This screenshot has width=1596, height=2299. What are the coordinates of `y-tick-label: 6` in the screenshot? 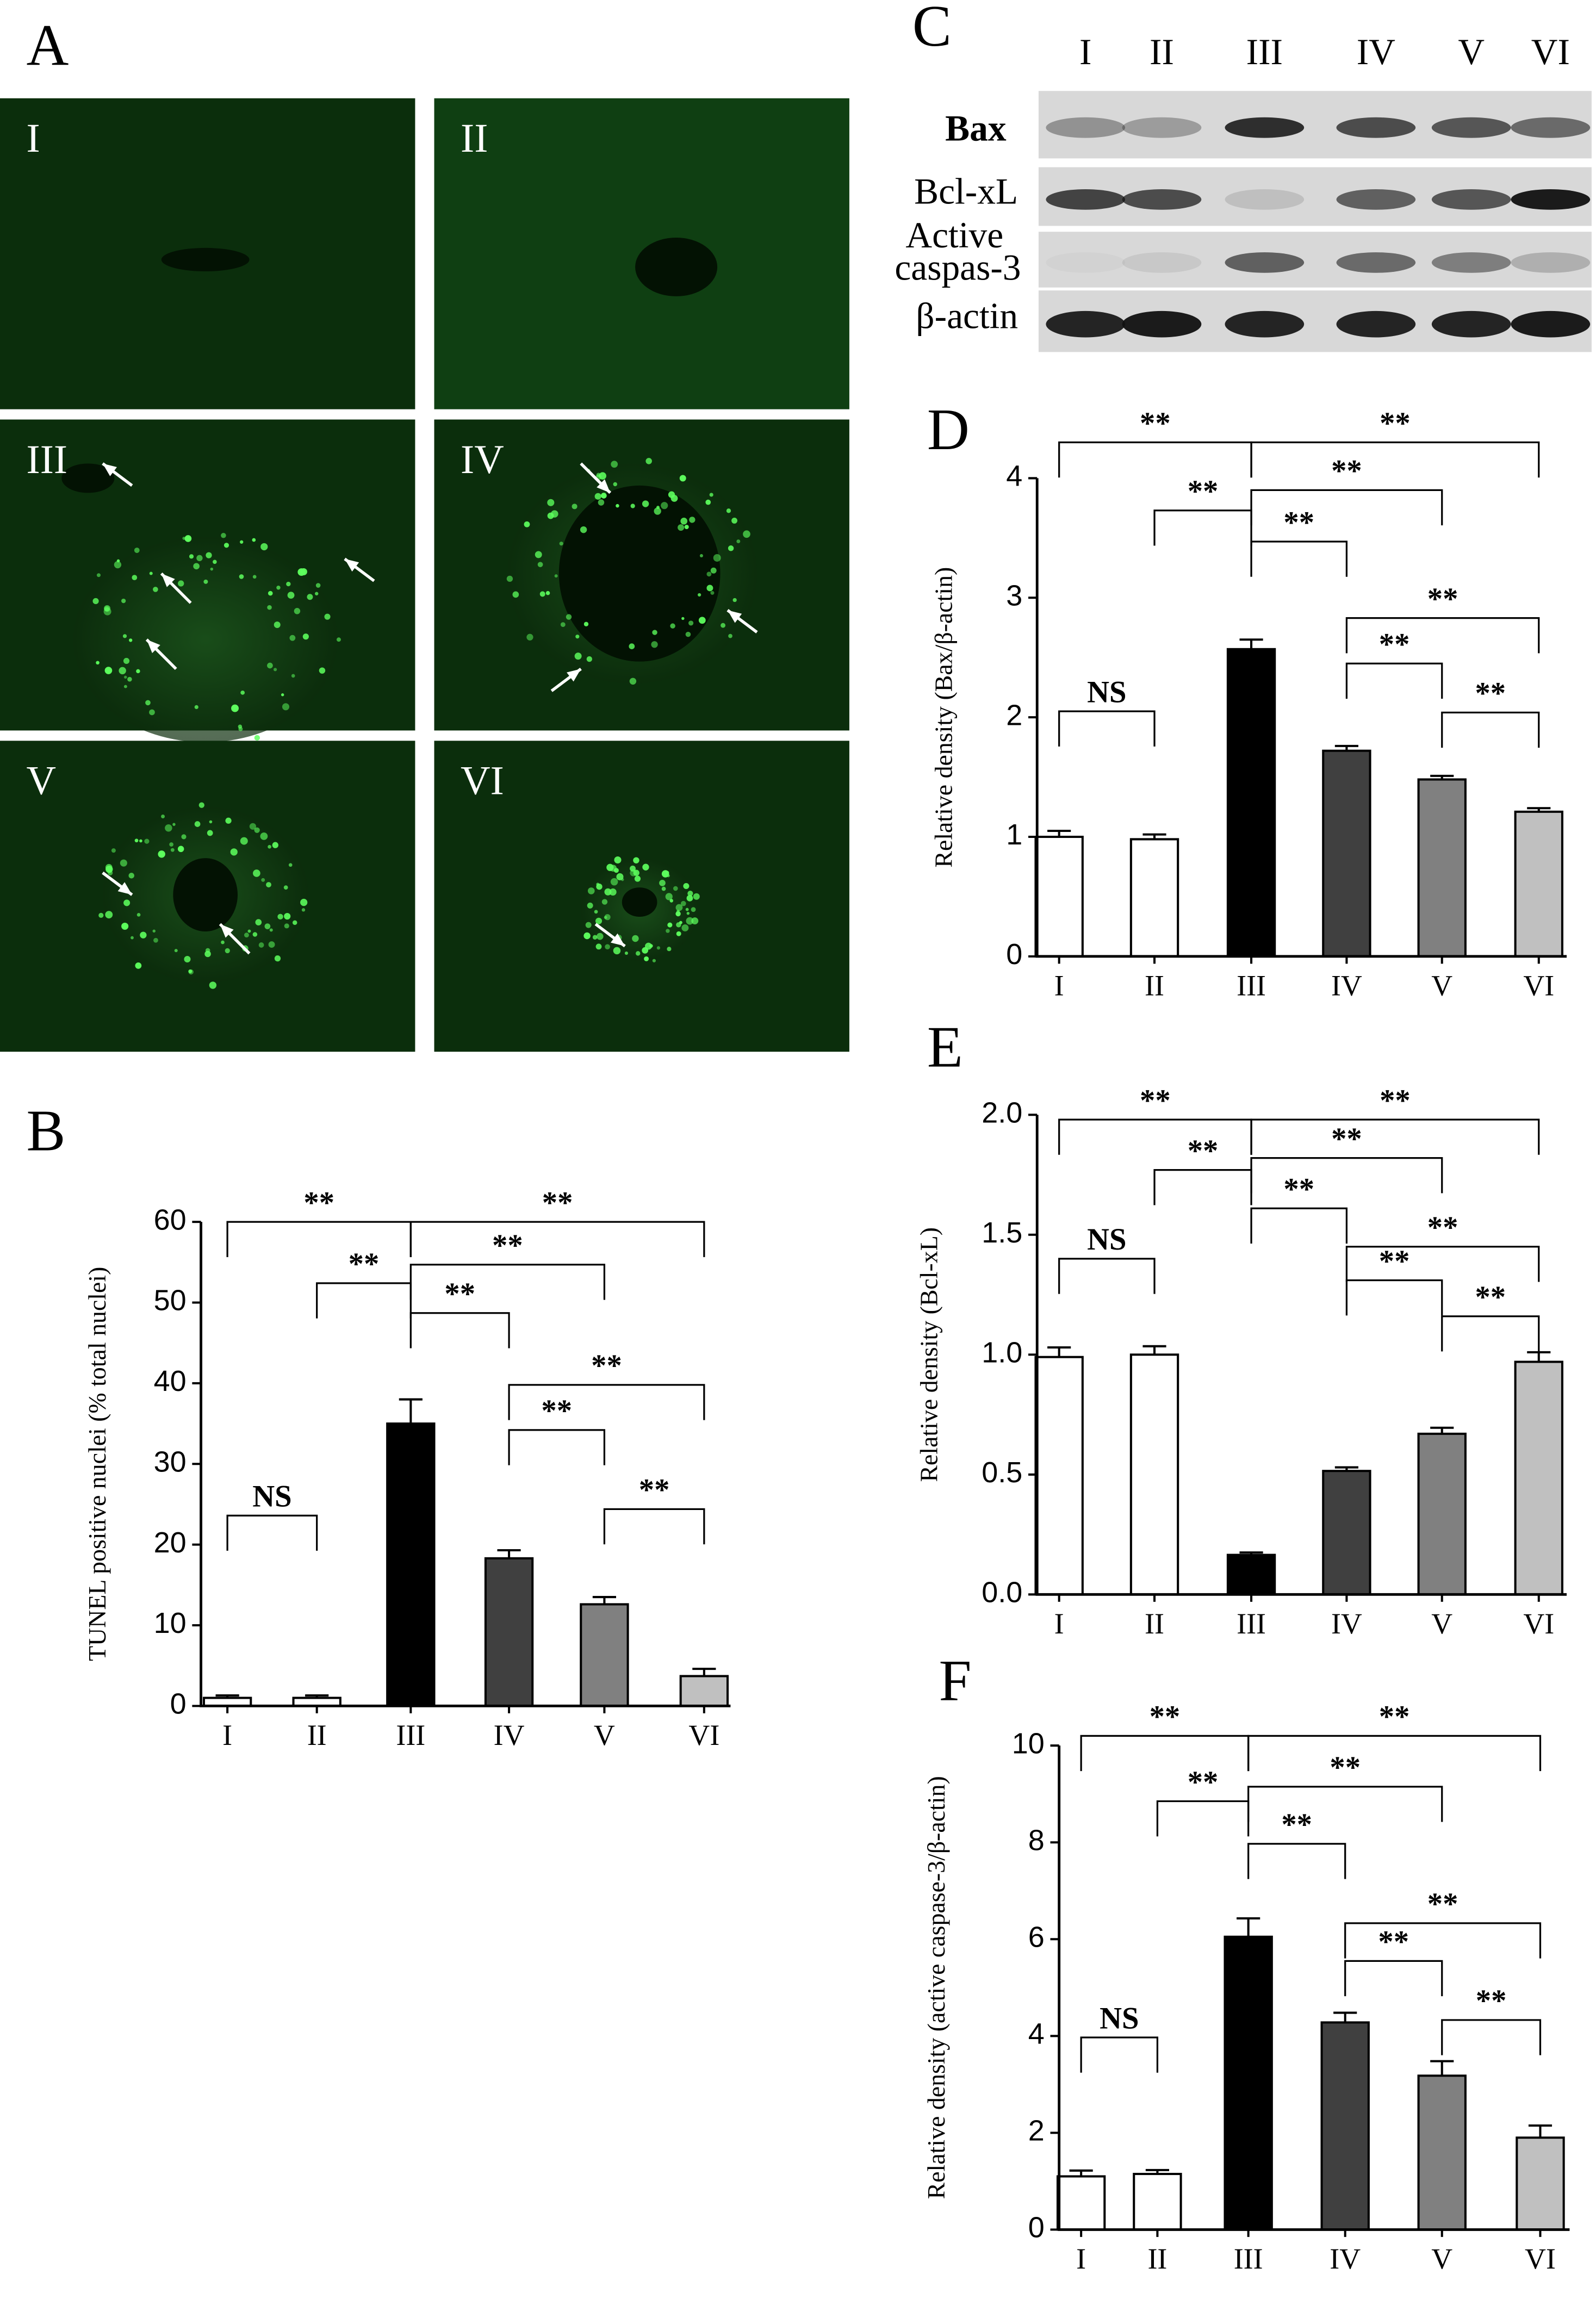 It's located at (1036, 1937).